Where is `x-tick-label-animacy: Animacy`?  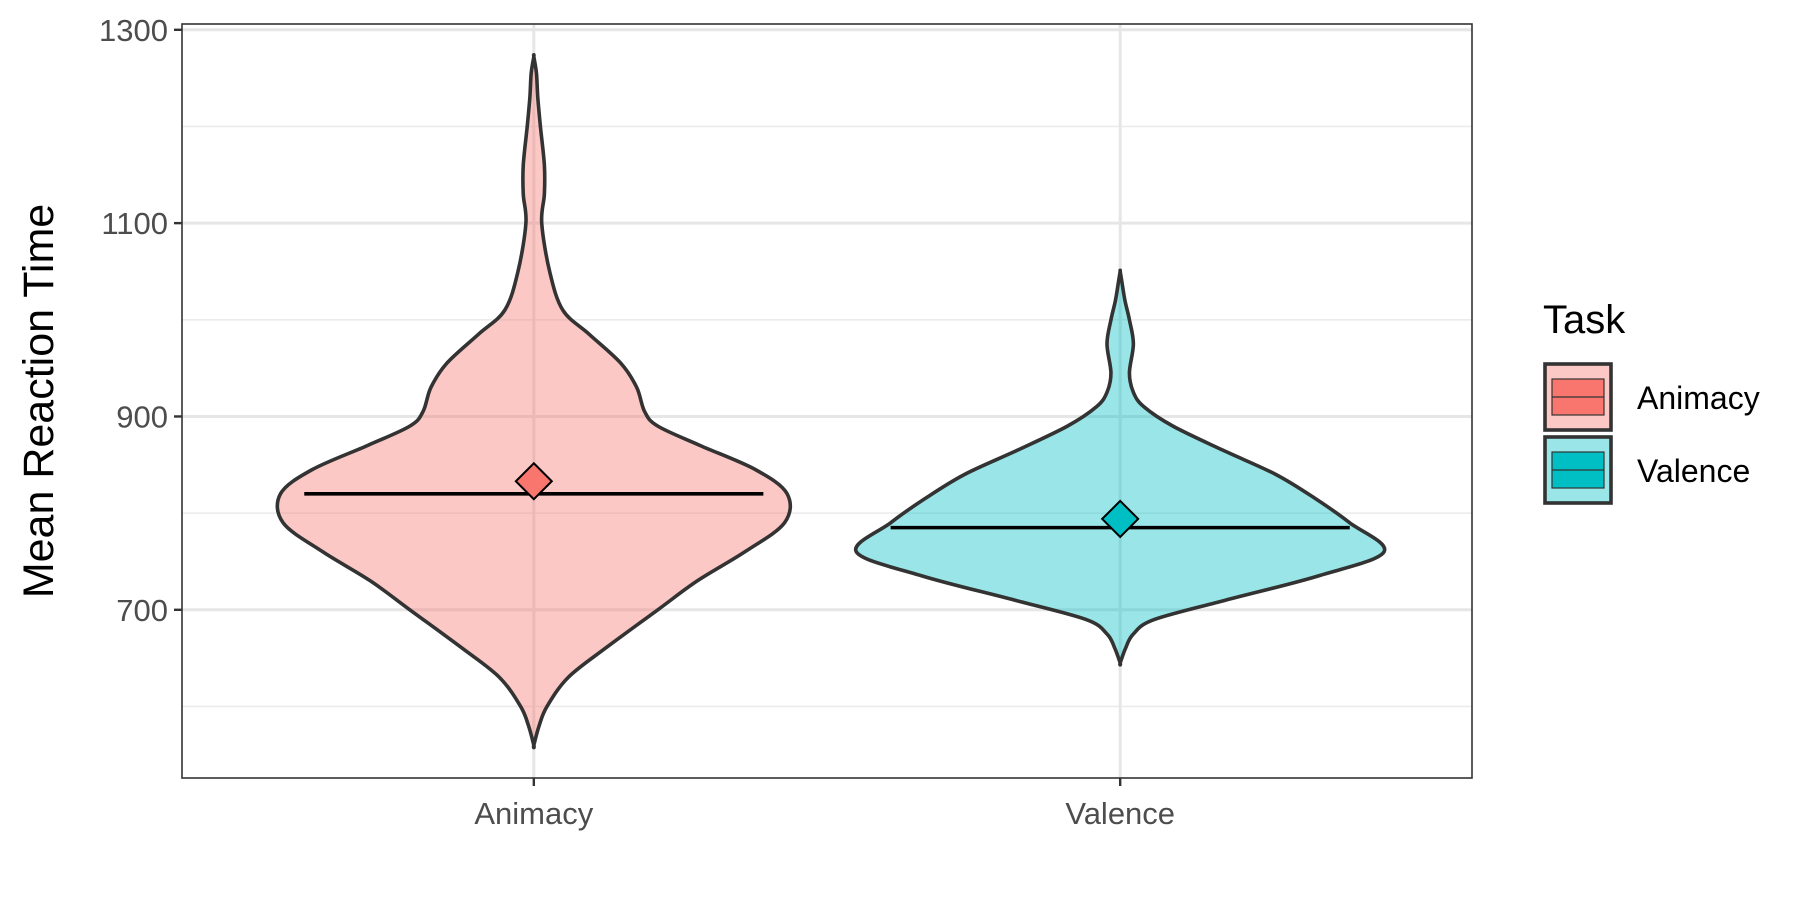 x-tick-label-animacy: Animacy is located at coordinates (533, 813).